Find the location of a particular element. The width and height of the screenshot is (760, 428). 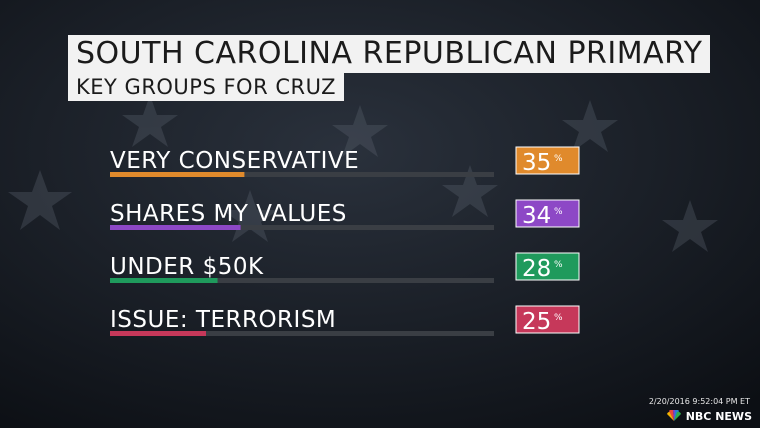

chart-subtitle: KEY GROUPS FOR CRUZ is located at coordinates (206, 87).